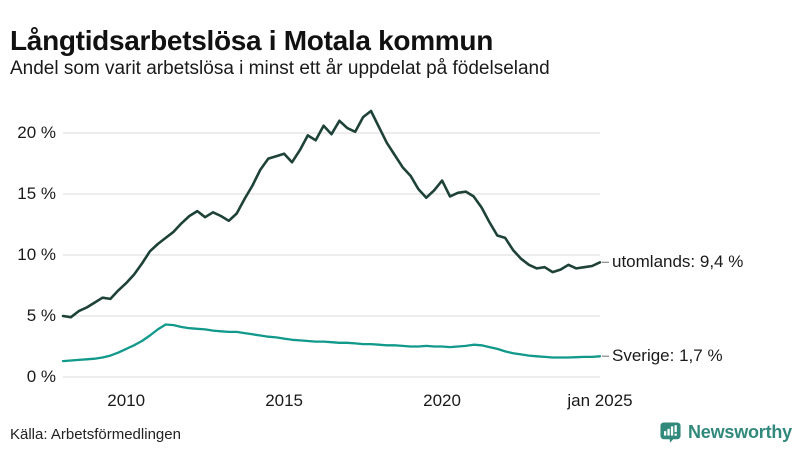  I want to click on y-tick-label: 10 %, so click(36, 254).